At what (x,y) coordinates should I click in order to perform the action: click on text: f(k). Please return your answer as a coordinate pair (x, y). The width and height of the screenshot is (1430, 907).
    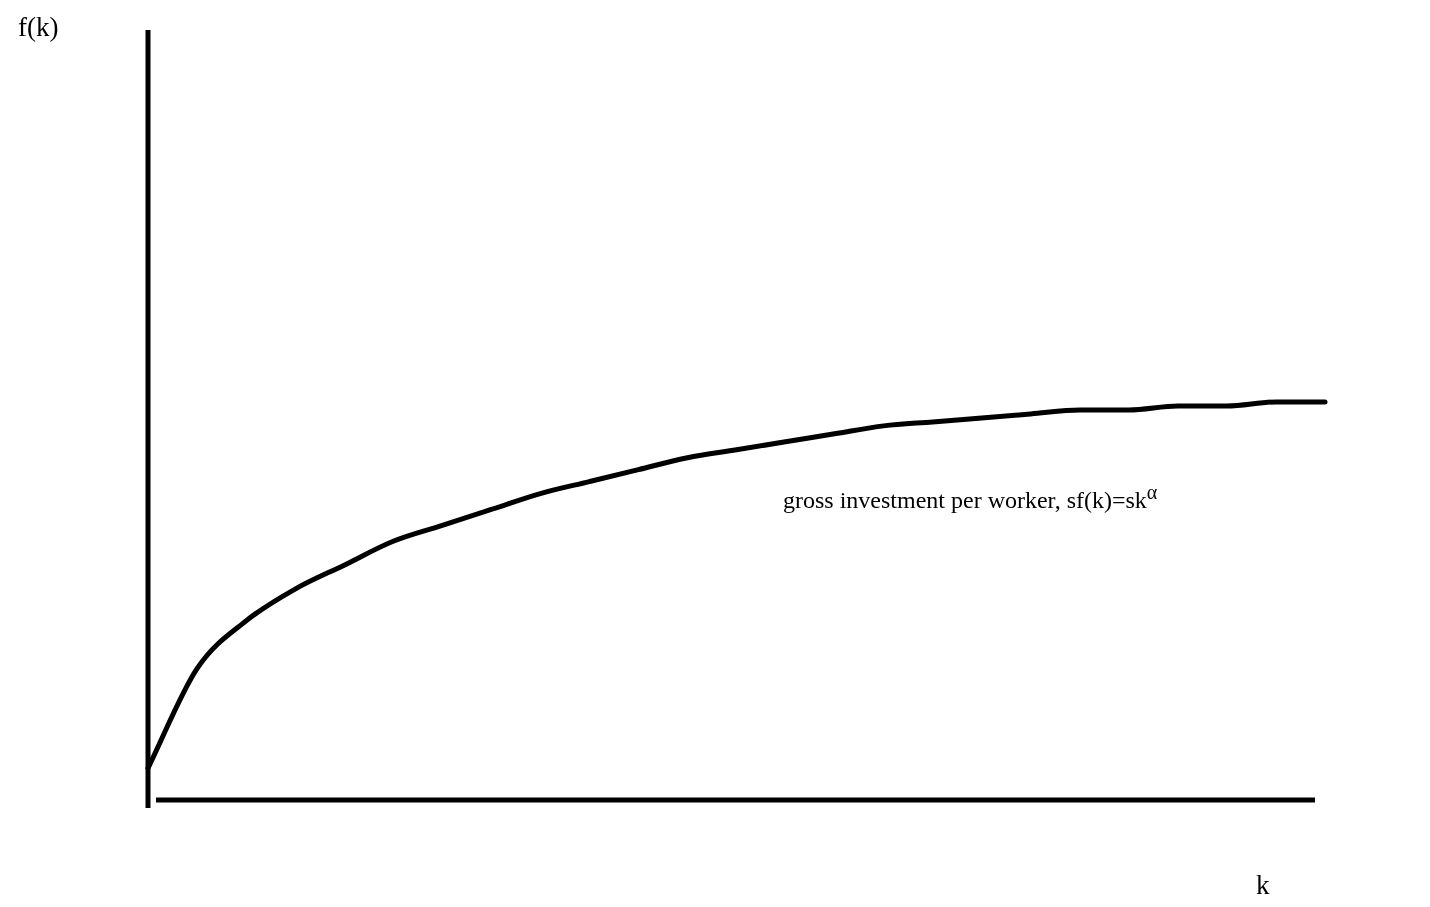
    Looking at the image, I should click on (38, 27).